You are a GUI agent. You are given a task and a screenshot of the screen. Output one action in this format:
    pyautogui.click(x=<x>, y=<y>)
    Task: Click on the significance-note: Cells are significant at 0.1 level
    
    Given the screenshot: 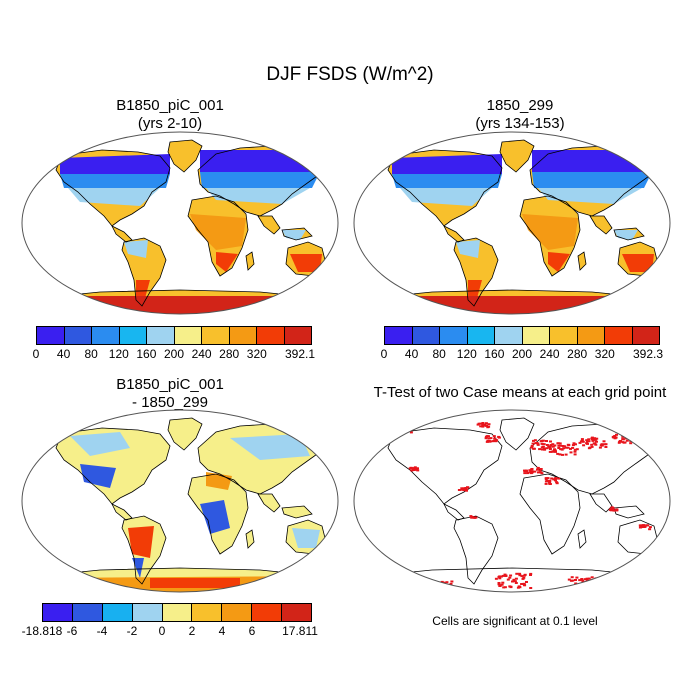 What is the action you would take?
    pyautogui.click(x=515, y=621)
    